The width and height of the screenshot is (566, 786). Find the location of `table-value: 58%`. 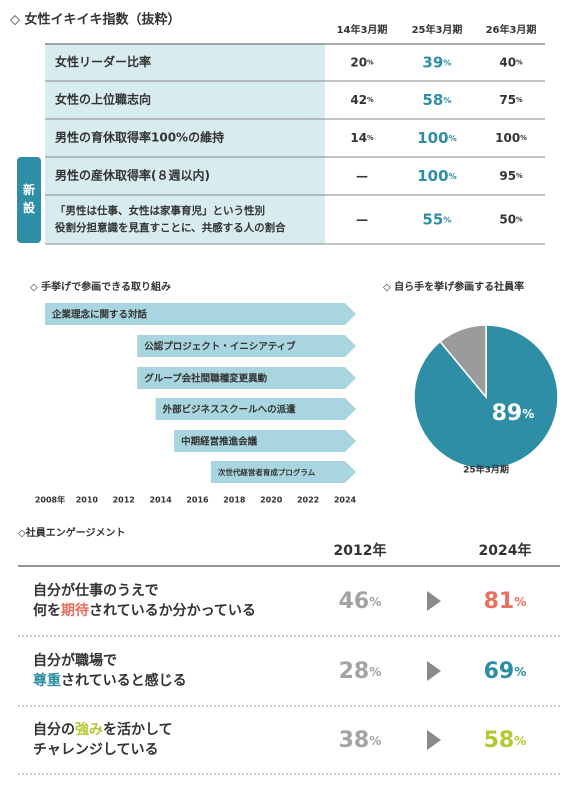

table-value: 58% is located at coordinates (436, 100).